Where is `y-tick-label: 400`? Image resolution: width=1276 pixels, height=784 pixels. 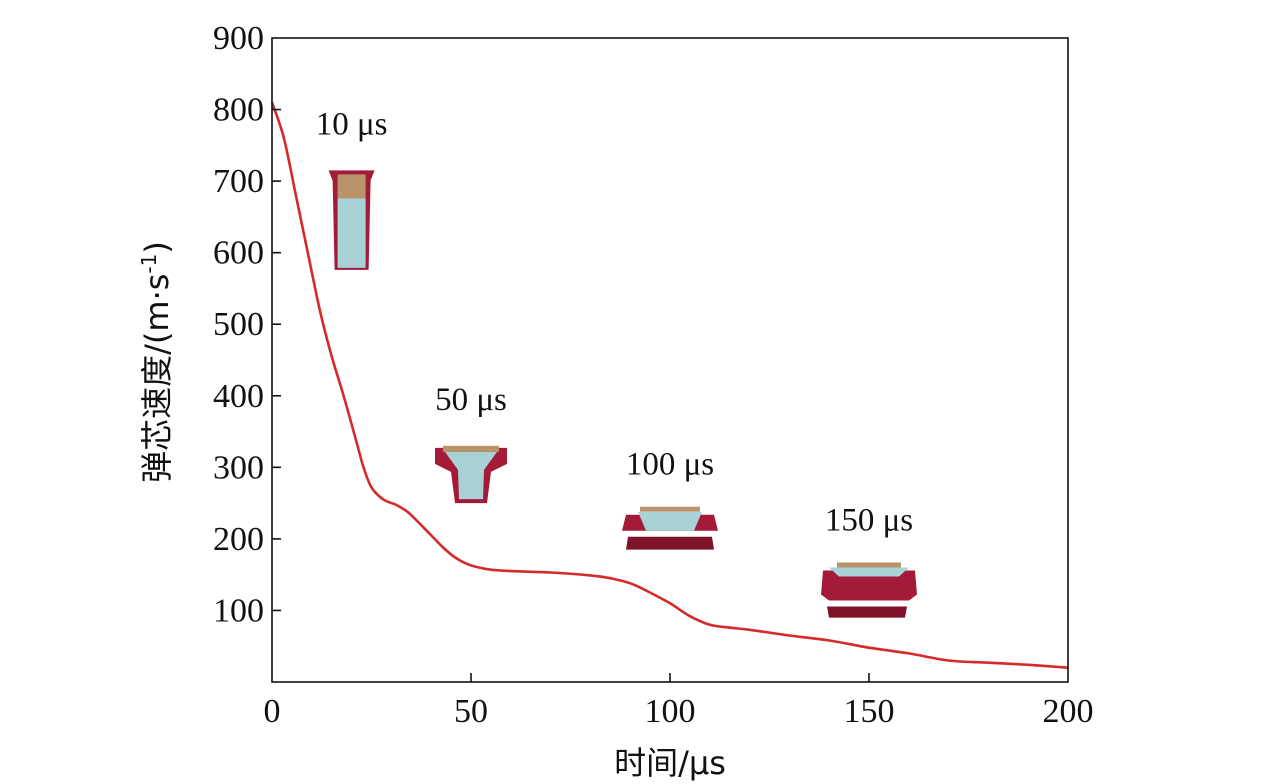 y-tick-label: 400 is located at coordinates (238, 396).